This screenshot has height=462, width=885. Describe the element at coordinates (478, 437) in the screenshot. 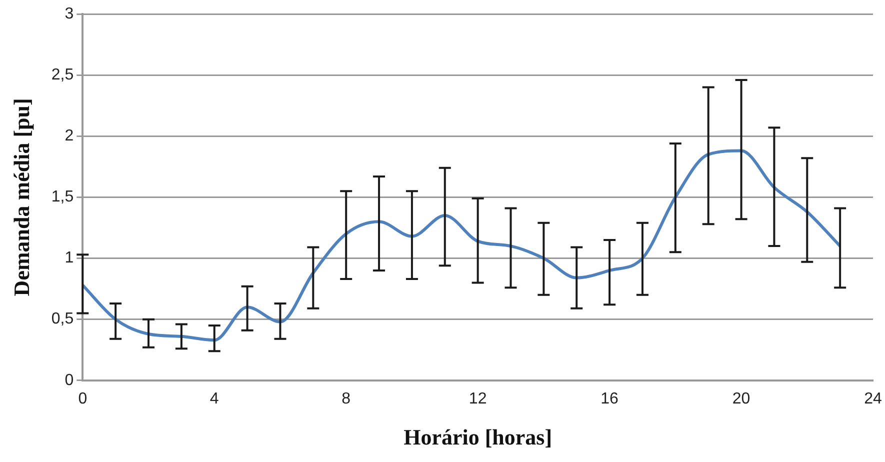

I see `x-axis-title: Horário [horas]` at that location.